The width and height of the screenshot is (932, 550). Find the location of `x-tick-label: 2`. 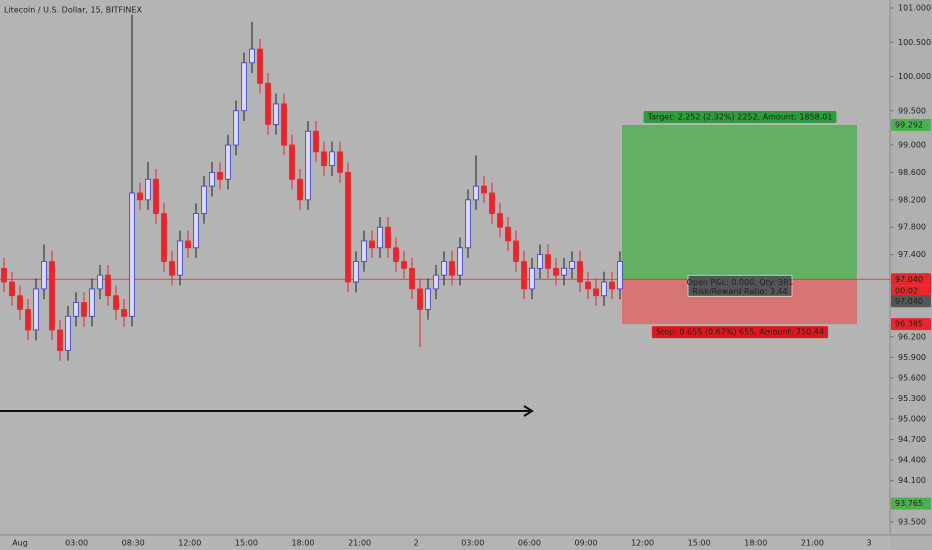

x-tick-label: 2 is located at coordinates (416, 543).